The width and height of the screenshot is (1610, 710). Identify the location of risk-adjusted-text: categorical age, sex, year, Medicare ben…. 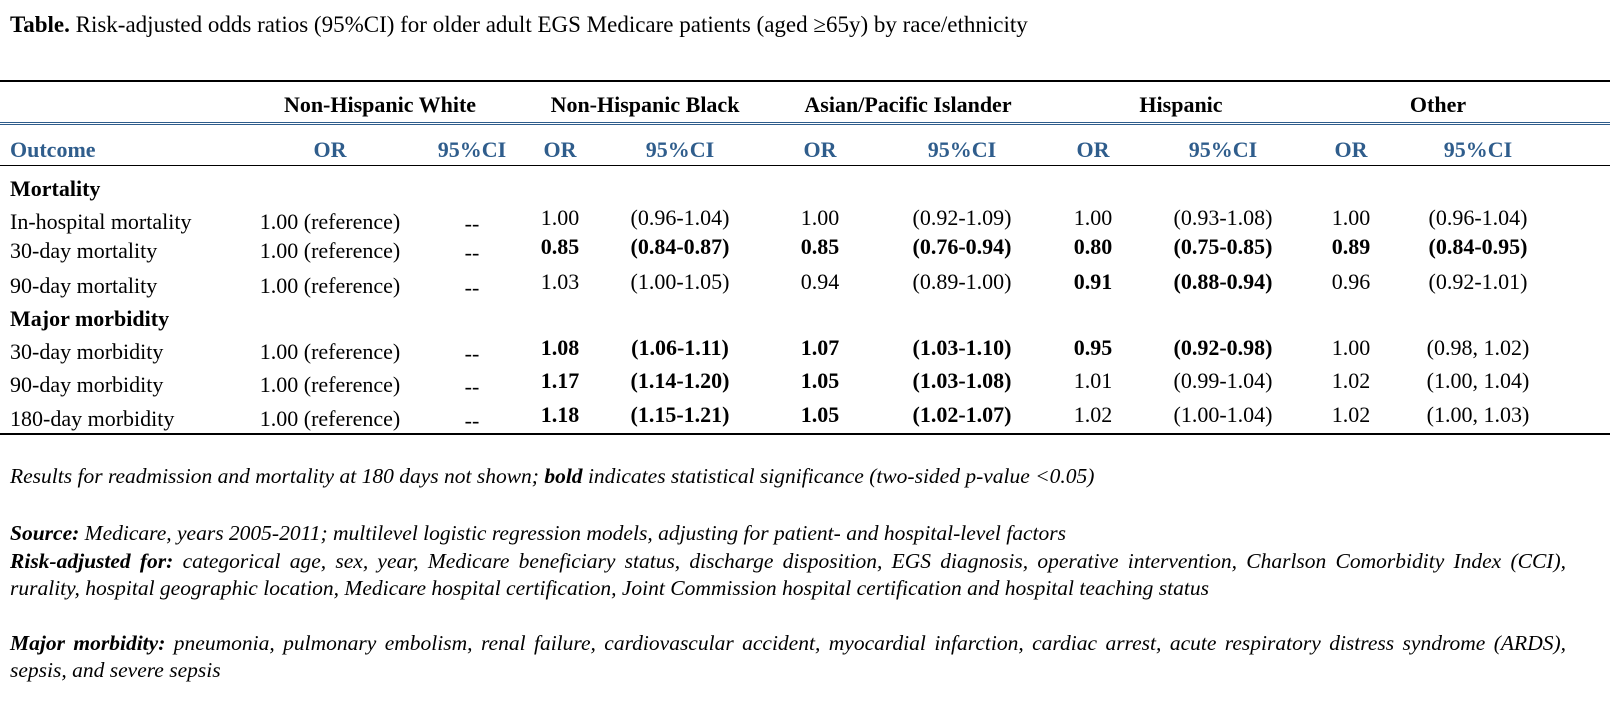
(788, 574).